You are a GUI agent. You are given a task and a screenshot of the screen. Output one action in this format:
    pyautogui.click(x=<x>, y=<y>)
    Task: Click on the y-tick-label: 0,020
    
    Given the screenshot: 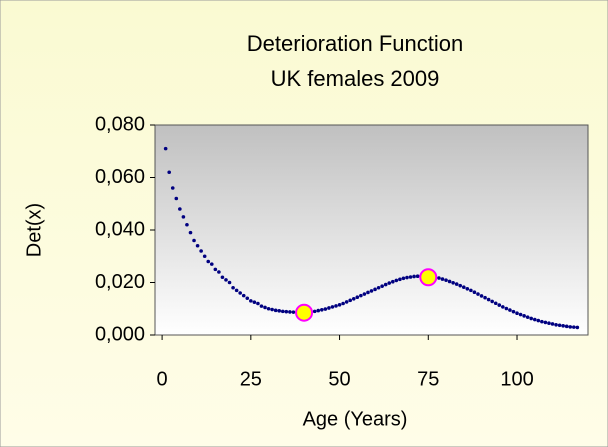 What is the action you would take?
    pyautogui.click(x=120, y=282)
    